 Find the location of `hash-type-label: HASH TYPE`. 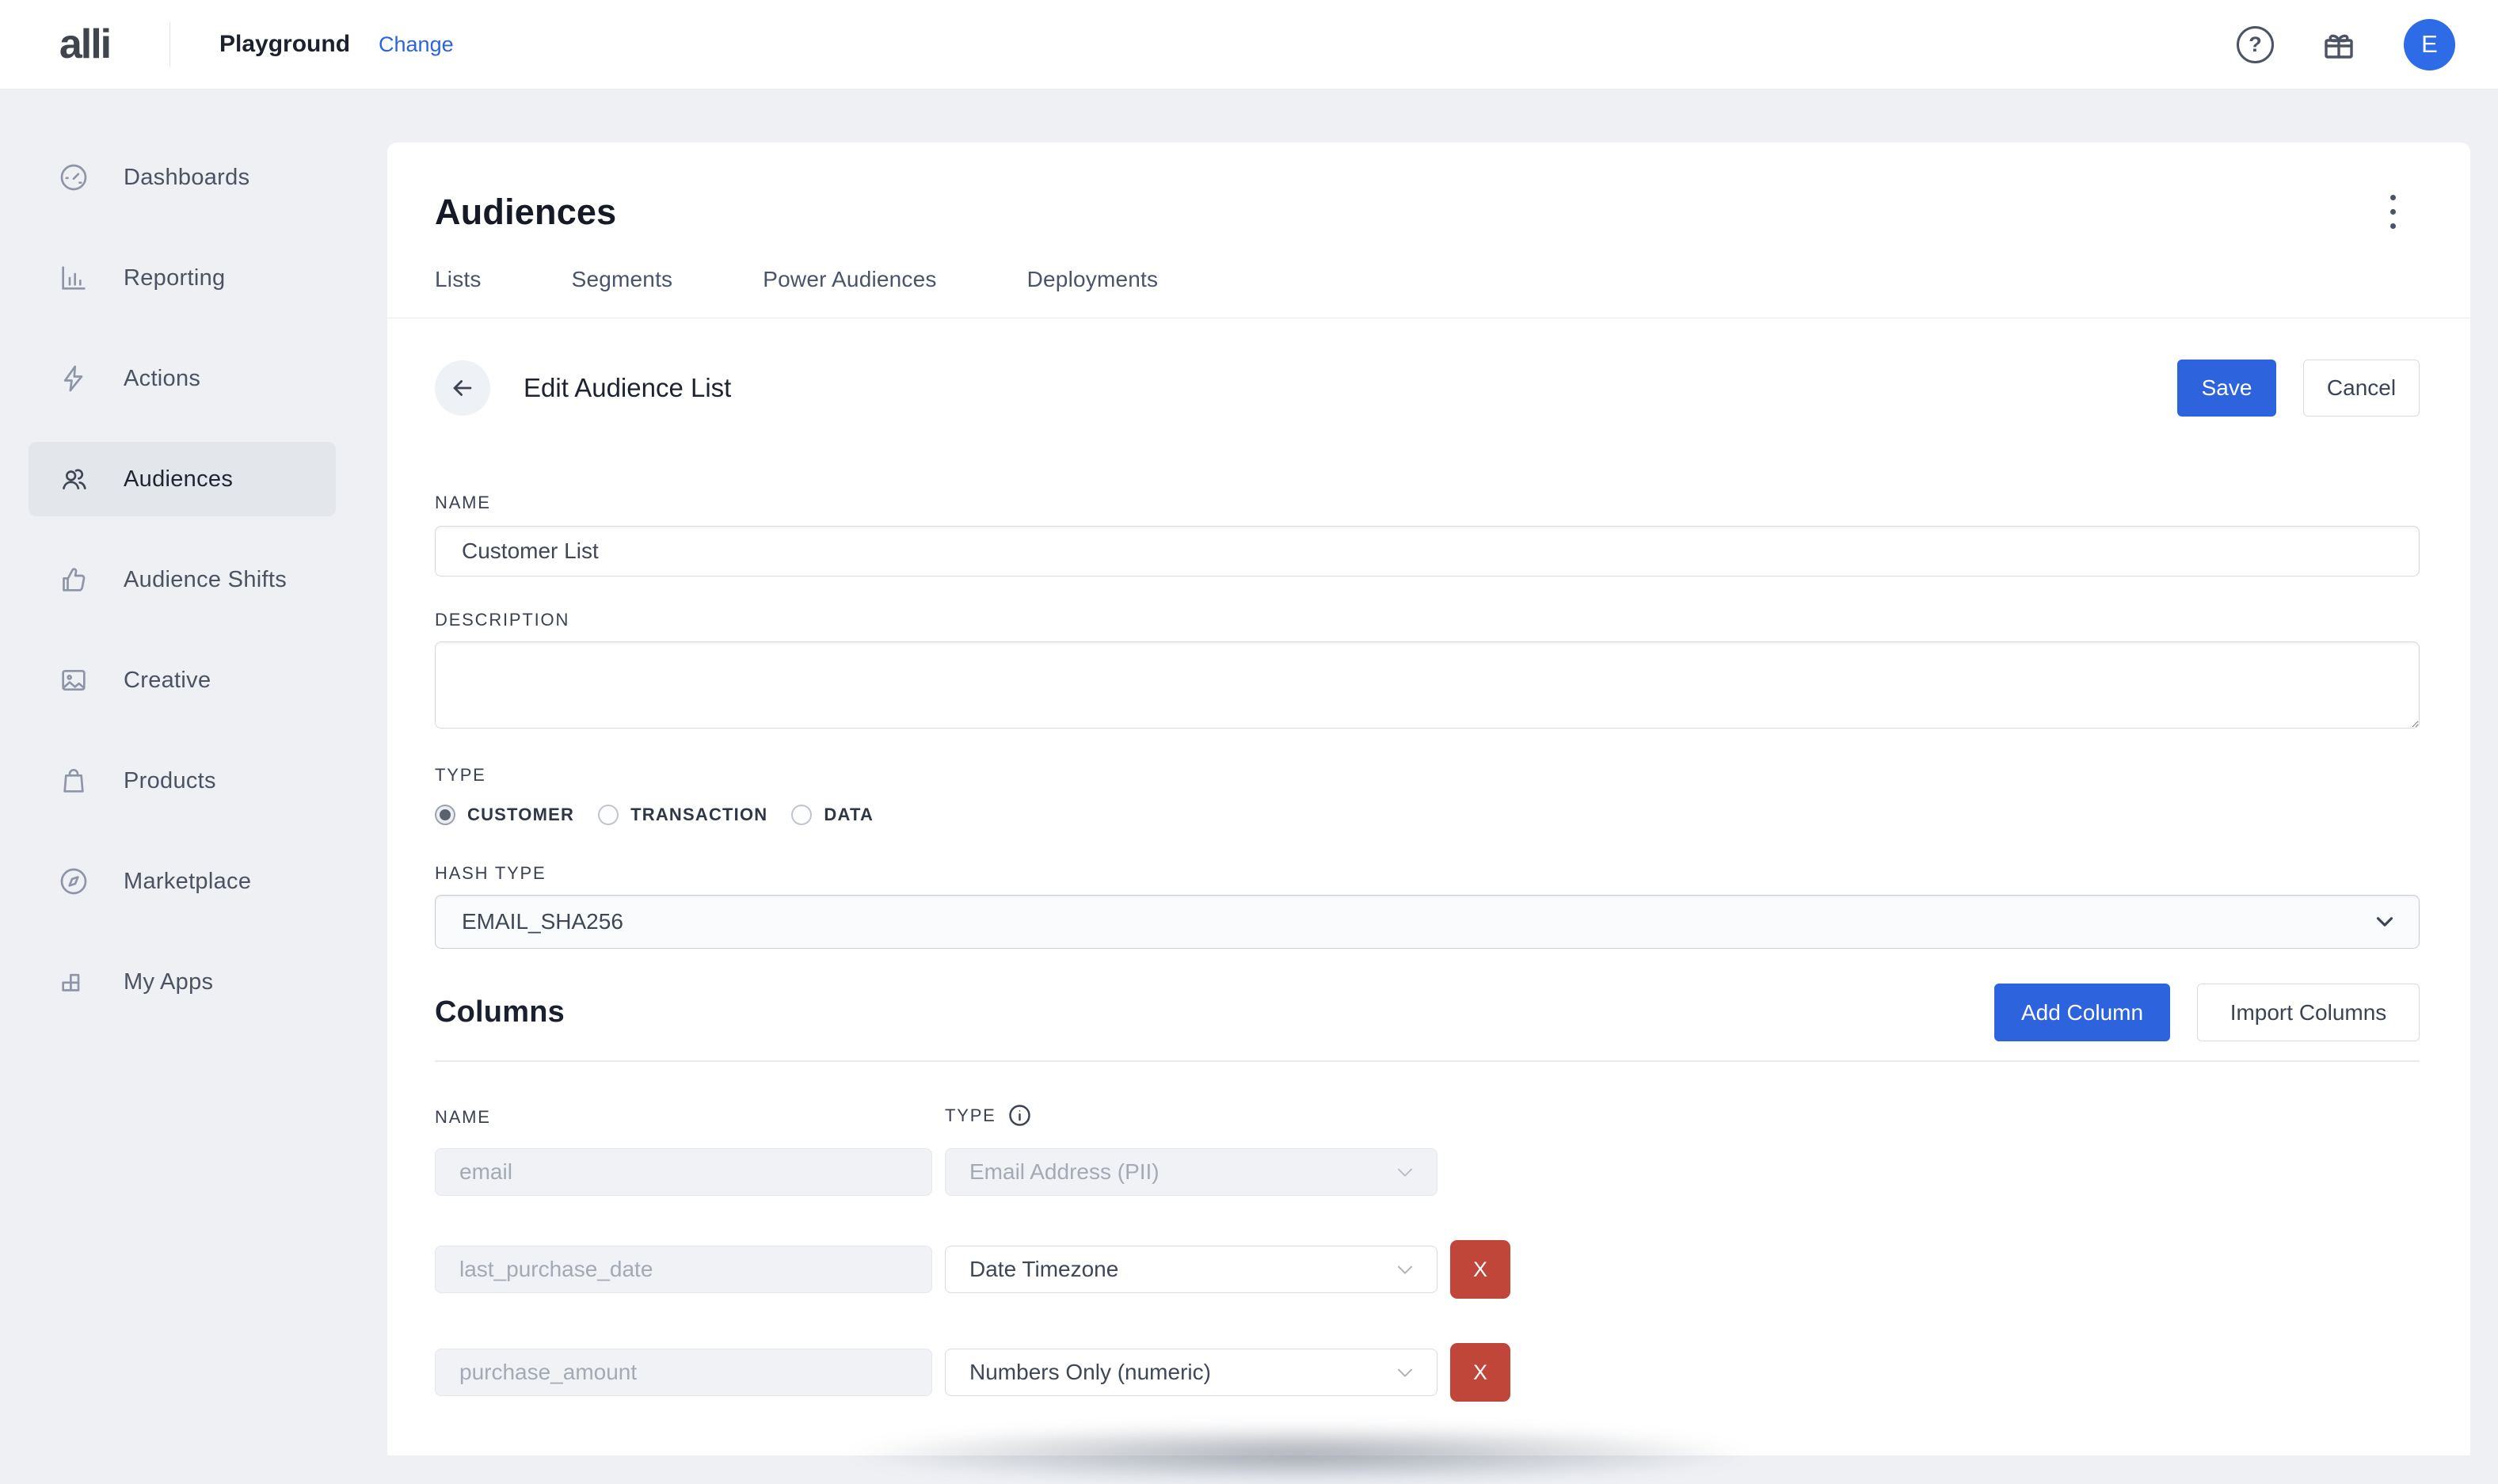

hash-type-label: HASH TYPE is located at coordinates (490, 873).